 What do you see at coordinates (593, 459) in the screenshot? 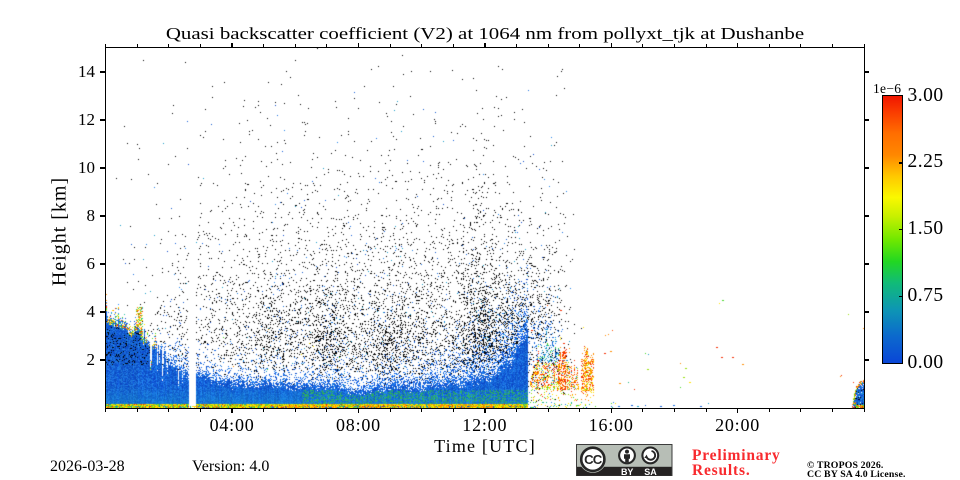
I see `svg-text: CC` at bounding box center [593, 459].